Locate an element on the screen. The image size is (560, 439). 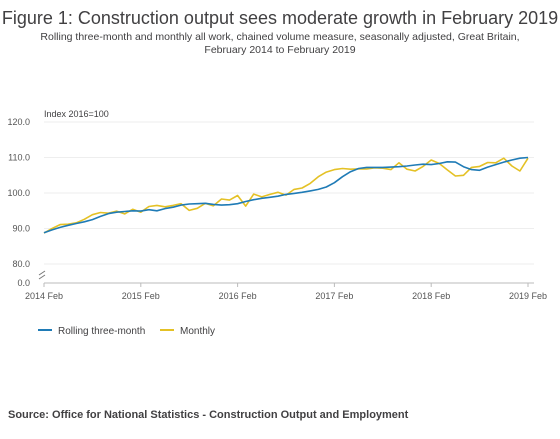
x-tick-label: 2018 Feb is located at coordinates (431, 296).